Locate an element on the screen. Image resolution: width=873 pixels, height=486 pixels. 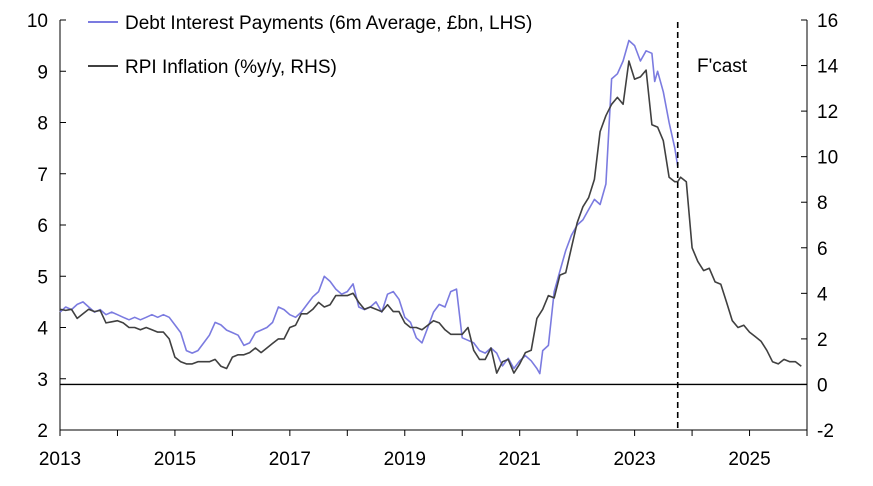
right-axis-tick-label: 14 is located at coordinates (828, 67).